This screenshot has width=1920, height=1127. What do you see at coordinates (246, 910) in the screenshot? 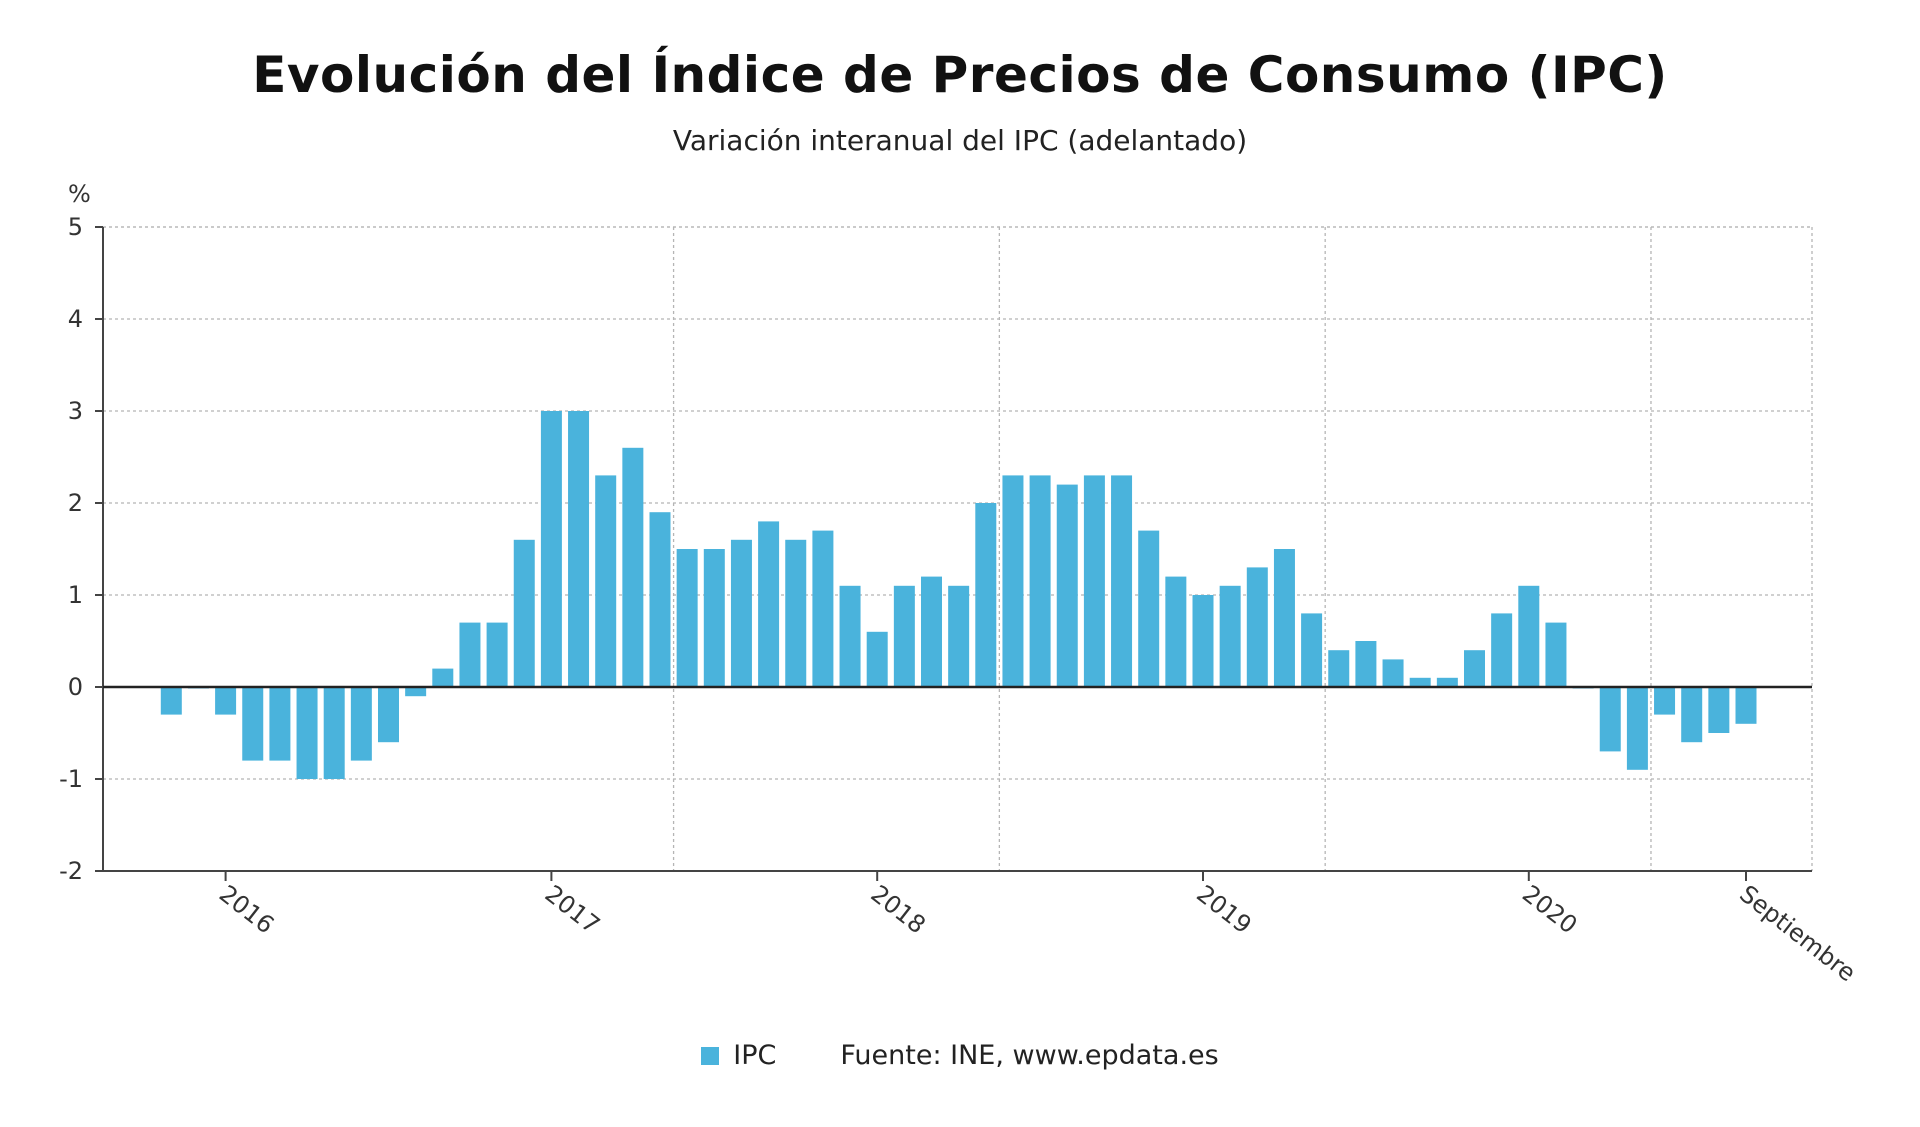
I see `x-tick-label: 2016` at bounding box center [246, 910].